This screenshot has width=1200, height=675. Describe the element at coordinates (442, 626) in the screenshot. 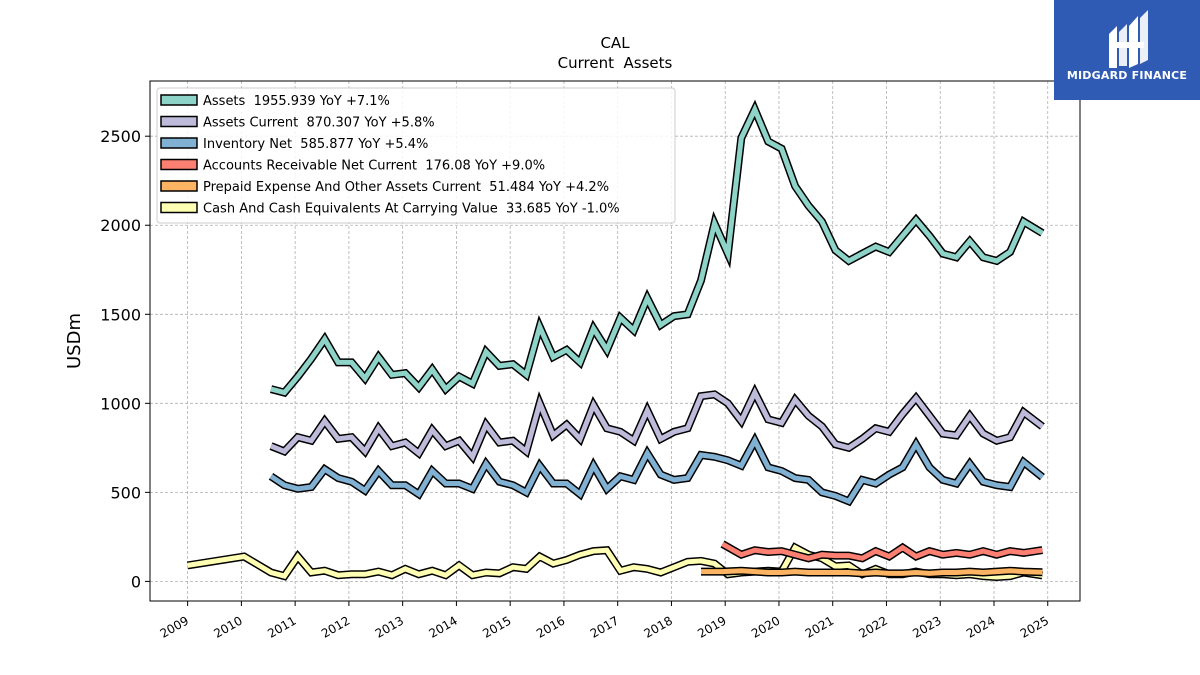

I see `x-tick-label: 2014` at that location.